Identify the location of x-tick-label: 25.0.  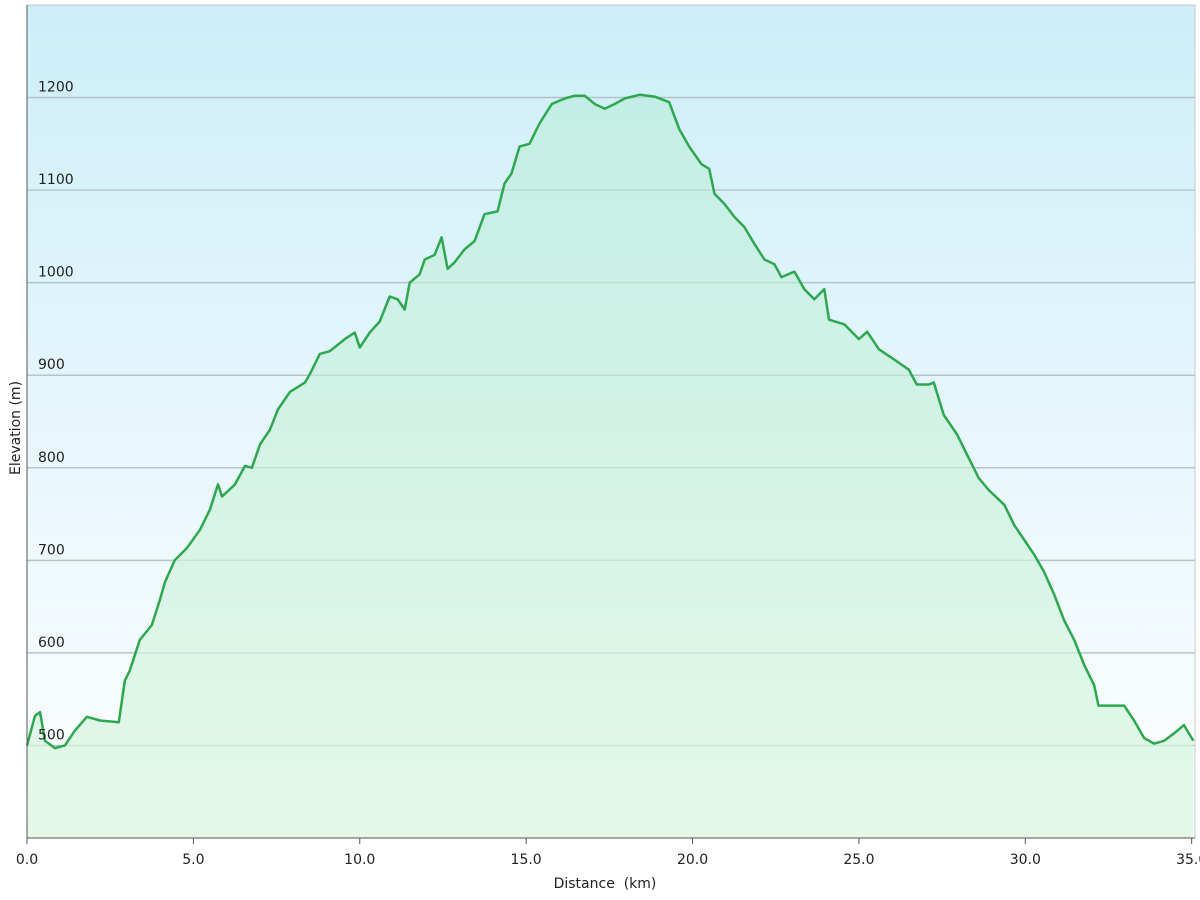
(858, 860).